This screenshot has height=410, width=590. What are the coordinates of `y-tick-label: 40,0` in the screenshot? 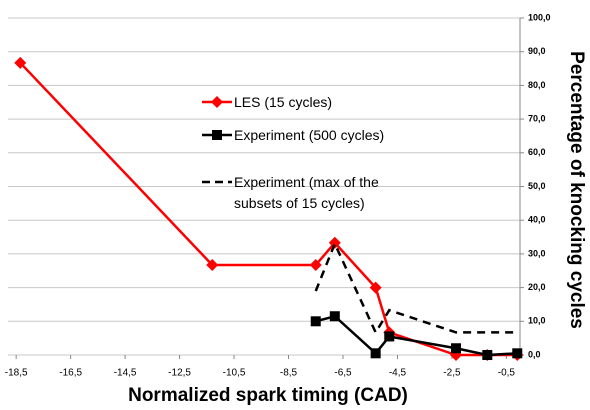 It's located at (537, 220).